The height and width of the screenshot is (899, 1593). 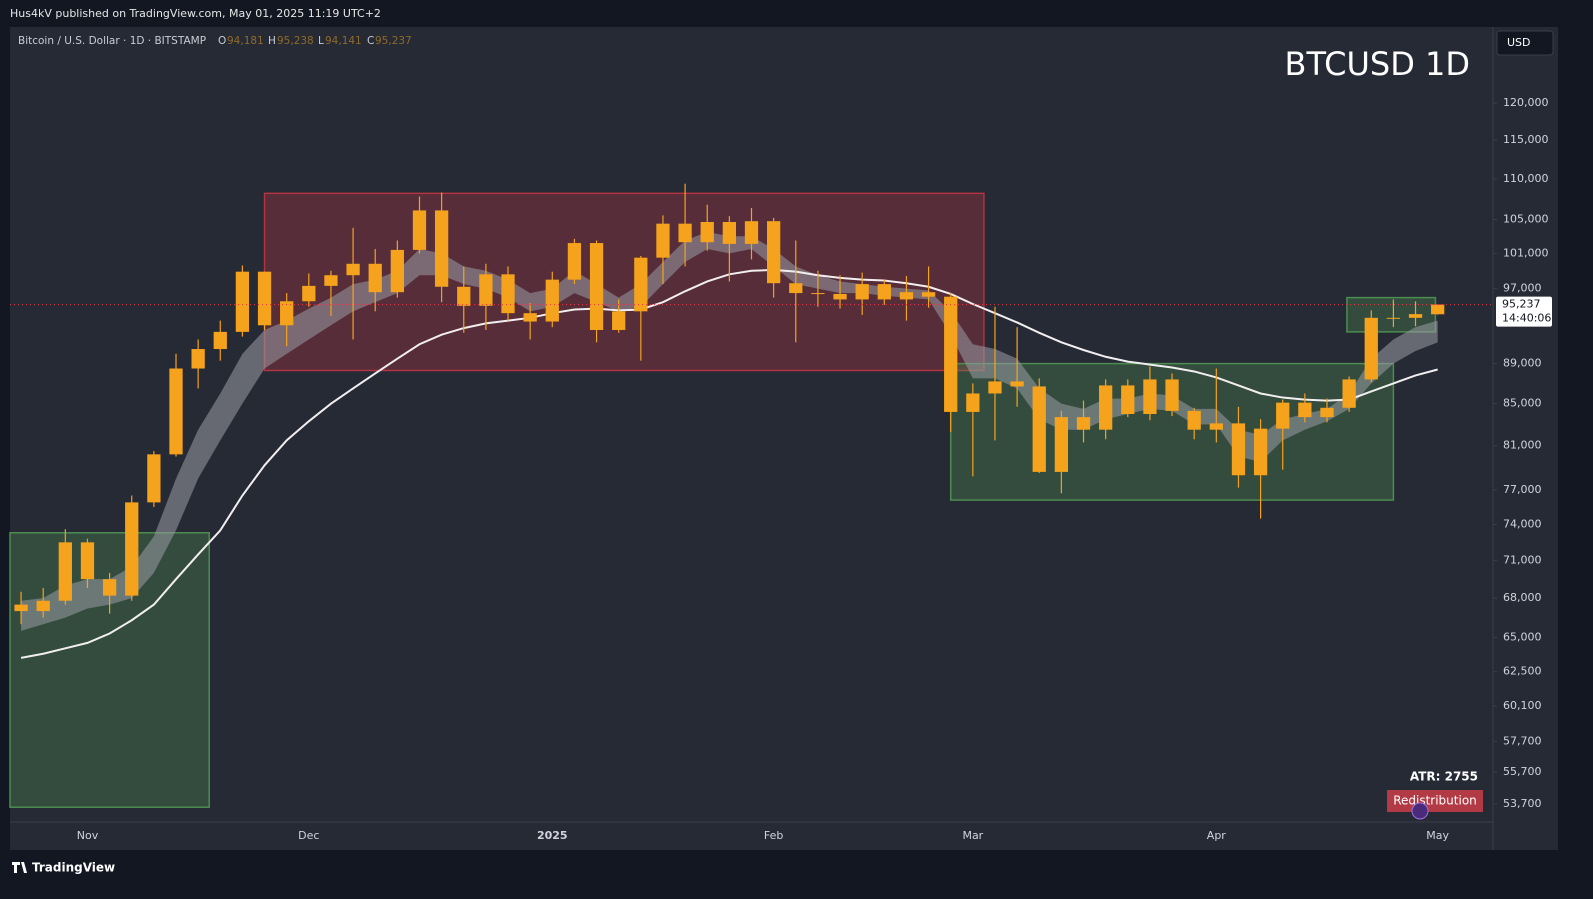 What do you see at coordinates (272, 41) in the screenshot?
I see `ohlc-label: H` at bounding box center [272, 41].